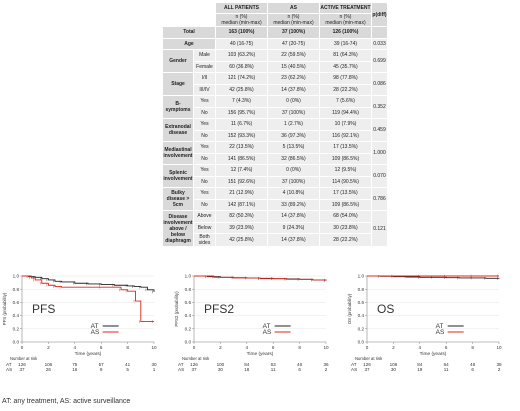 The image size is (520, 411). Describe the element at coordinates (241, 158) in the screenshot. I see `all-patients-cell: 141 (86.5%)` at that location.